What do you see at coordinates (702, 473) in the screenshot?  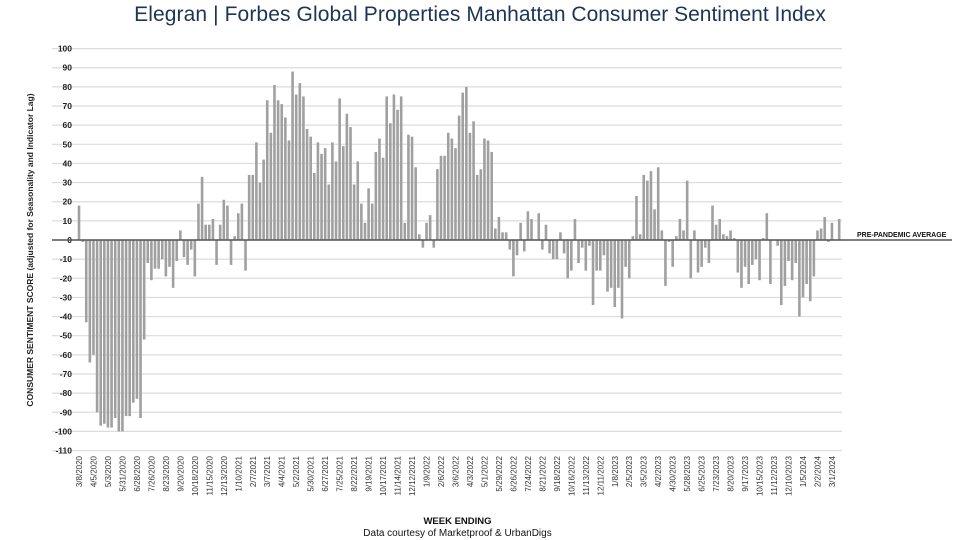 I see `x-tick-label: 6/25/2023` at bounding box center [702, 473].